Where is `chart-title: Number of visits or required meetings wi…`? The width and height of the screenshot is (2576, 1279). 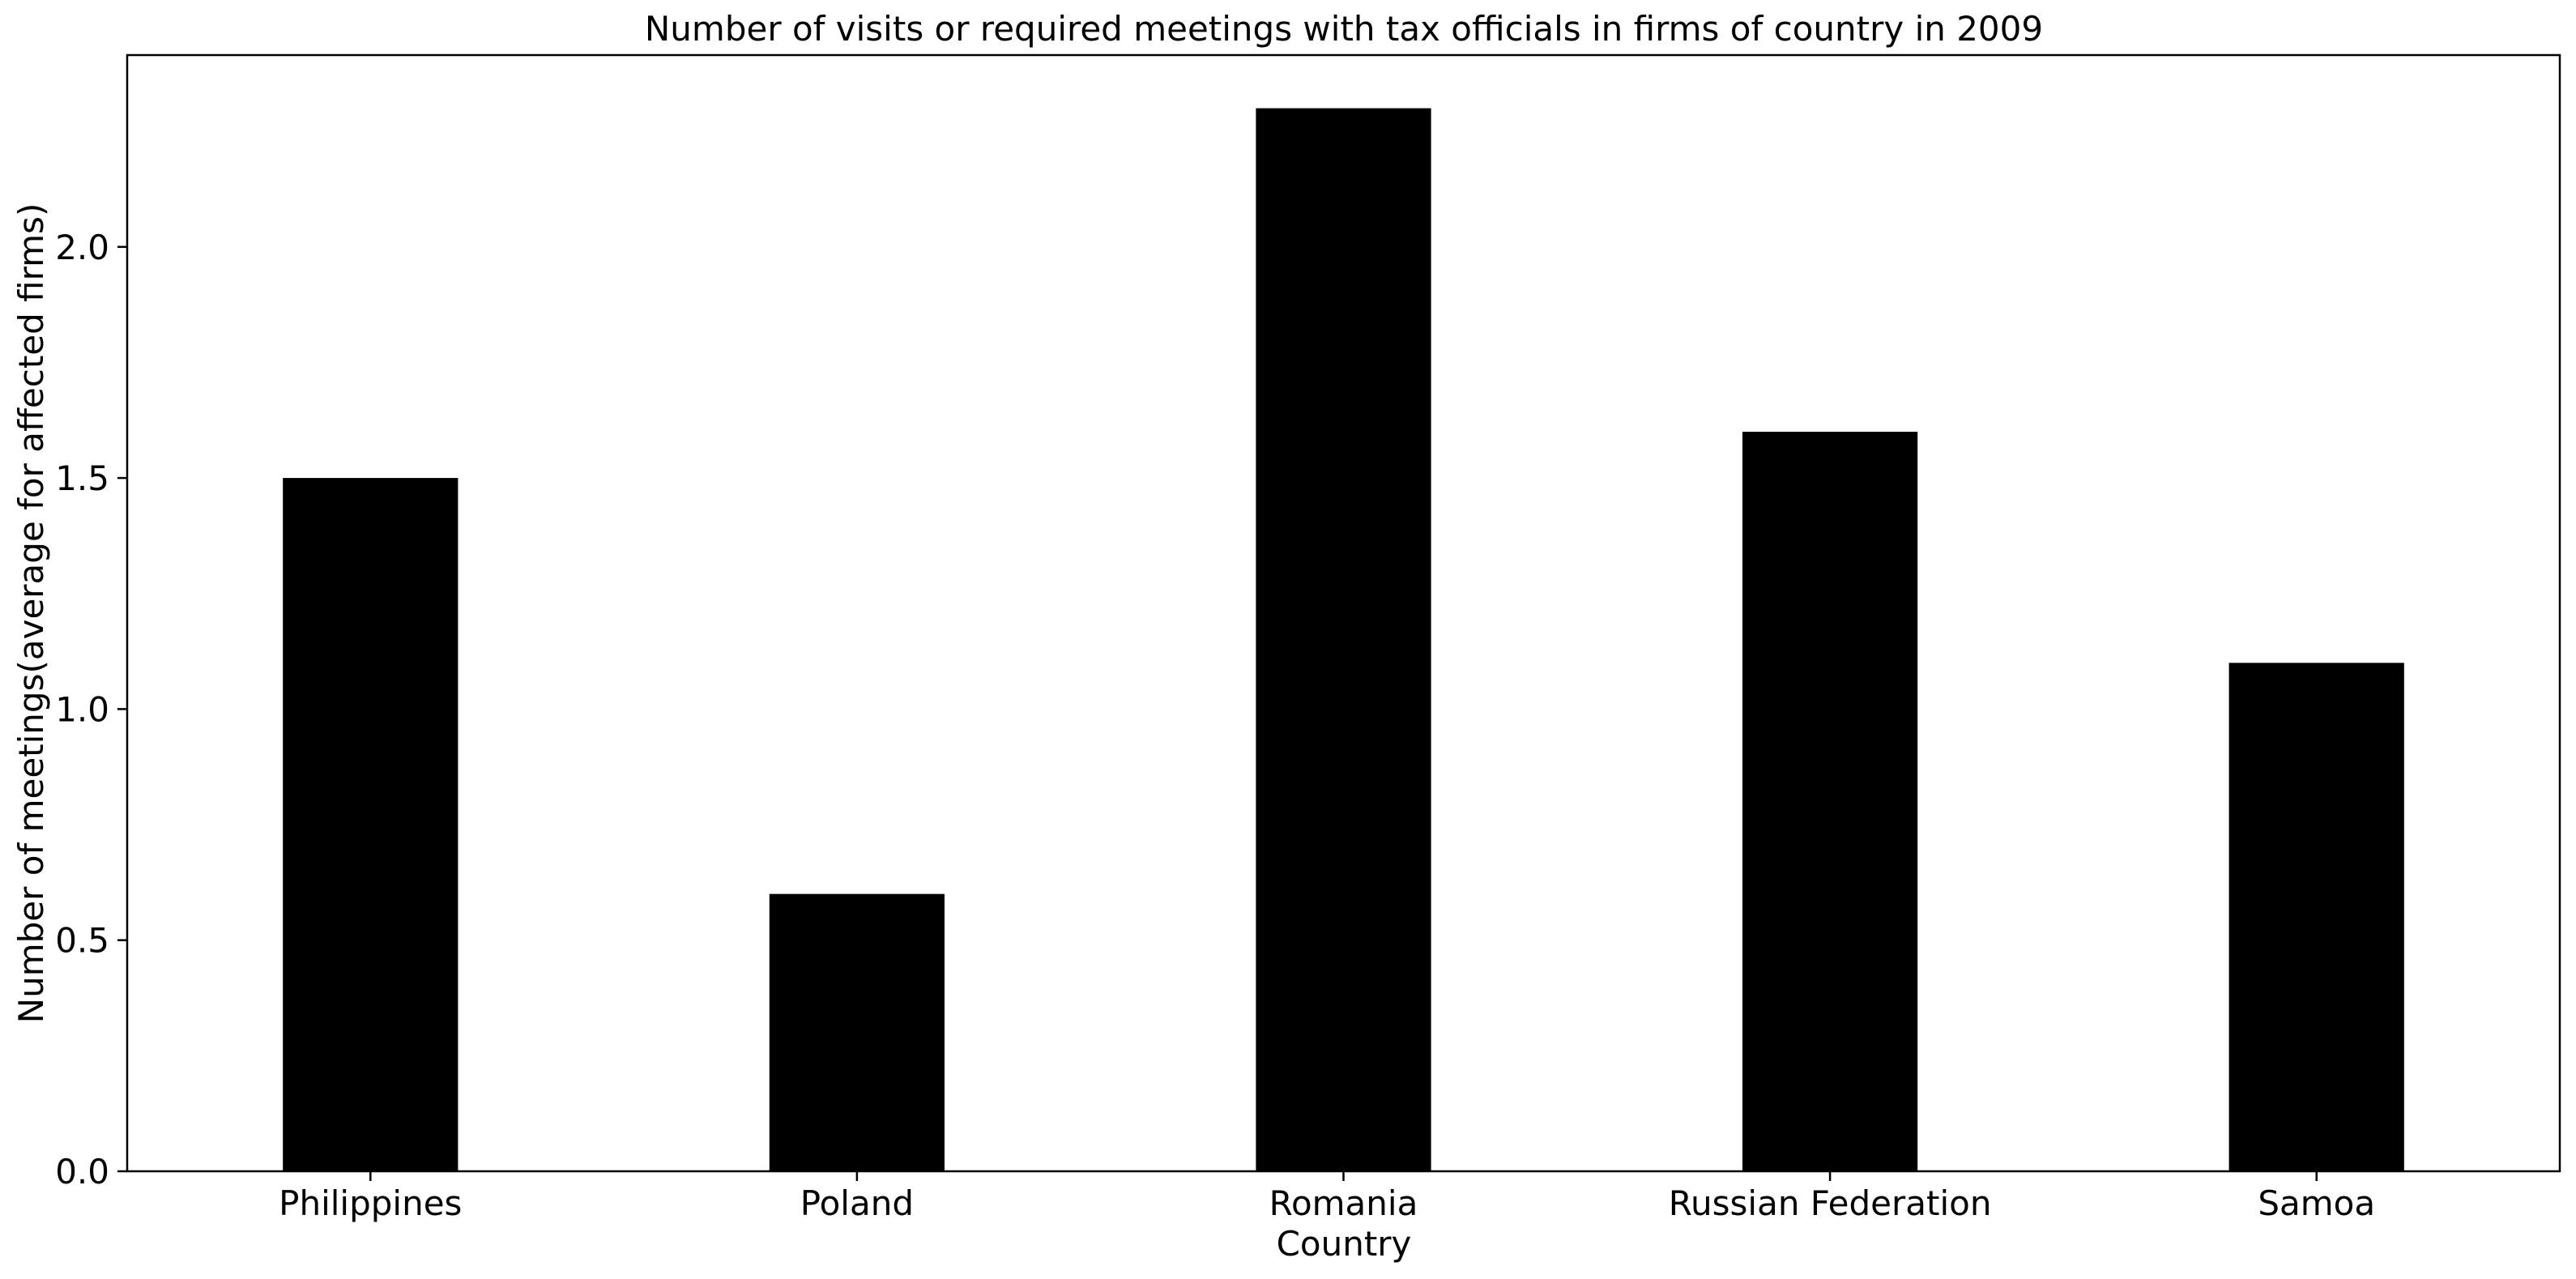 chart-title: Number of visits or required meetings wi… is located at coordinates (1344, 29).